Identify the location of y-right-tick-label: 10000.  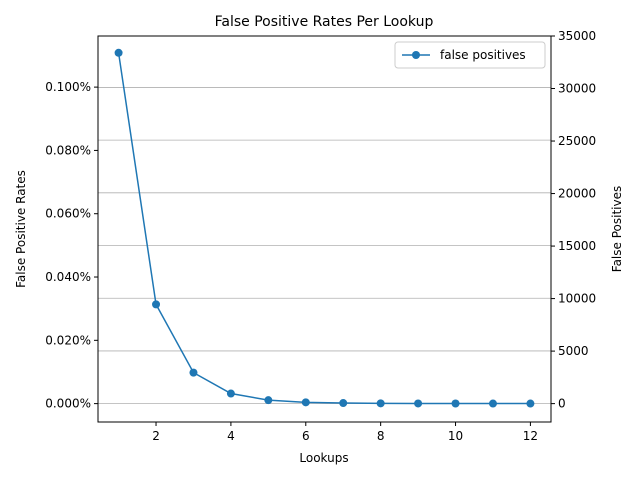
(577, 299).